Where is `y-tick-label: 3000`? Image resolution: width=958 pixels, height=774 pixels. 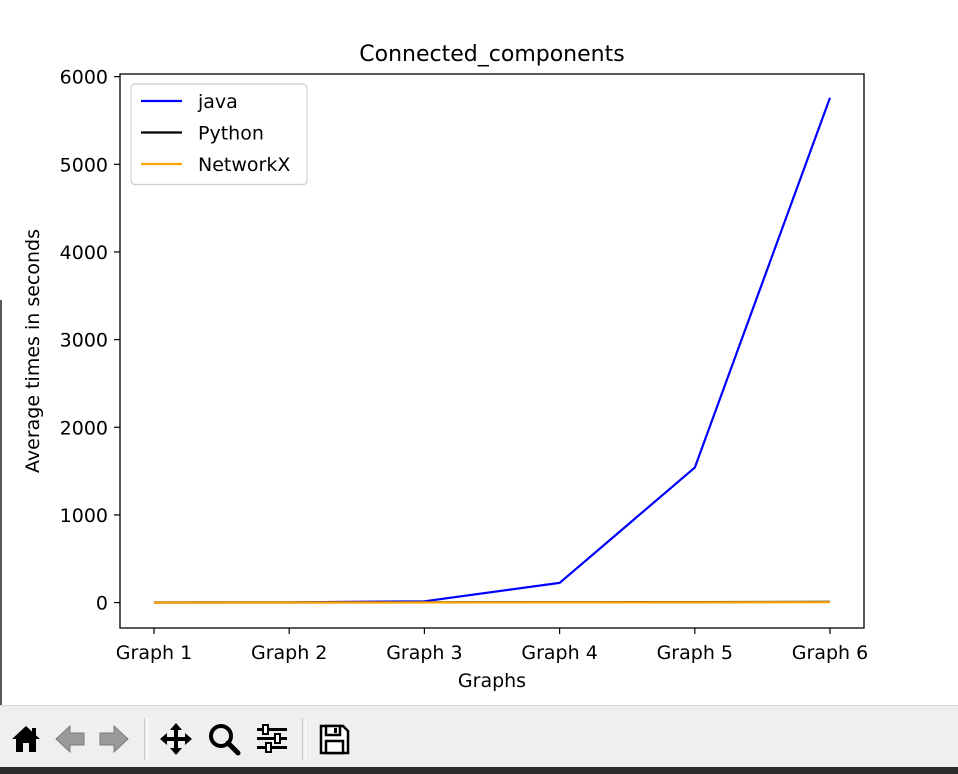 y-tick-label: 3000 is located at coordinates (84, 341).